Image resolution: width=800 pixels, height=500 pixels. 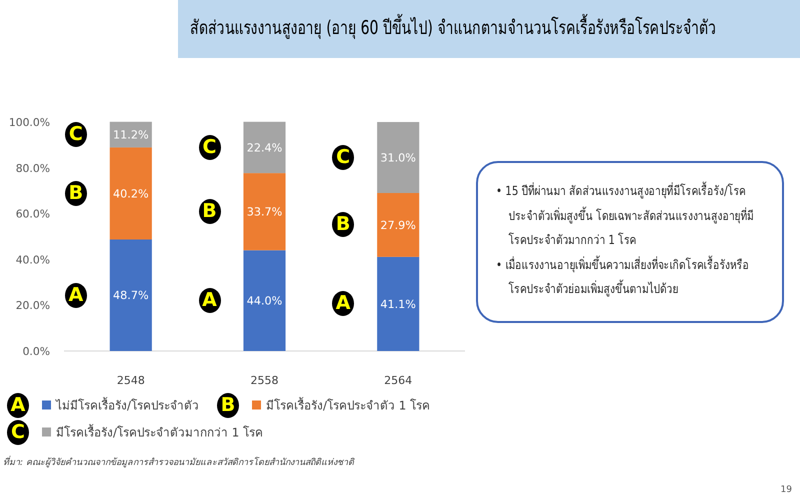 What do you see at coordinates (264, 380) in the screenshot?
I see `x-tick-label: 2558` at bounding box center [264, 380].